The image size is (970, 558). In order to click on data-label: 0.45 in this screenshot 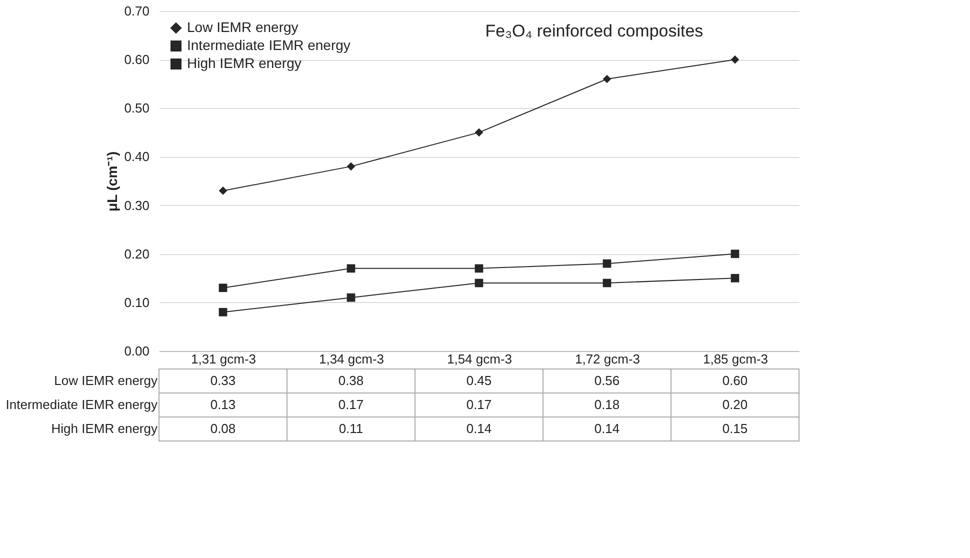, I will do `click(479, 380)`.